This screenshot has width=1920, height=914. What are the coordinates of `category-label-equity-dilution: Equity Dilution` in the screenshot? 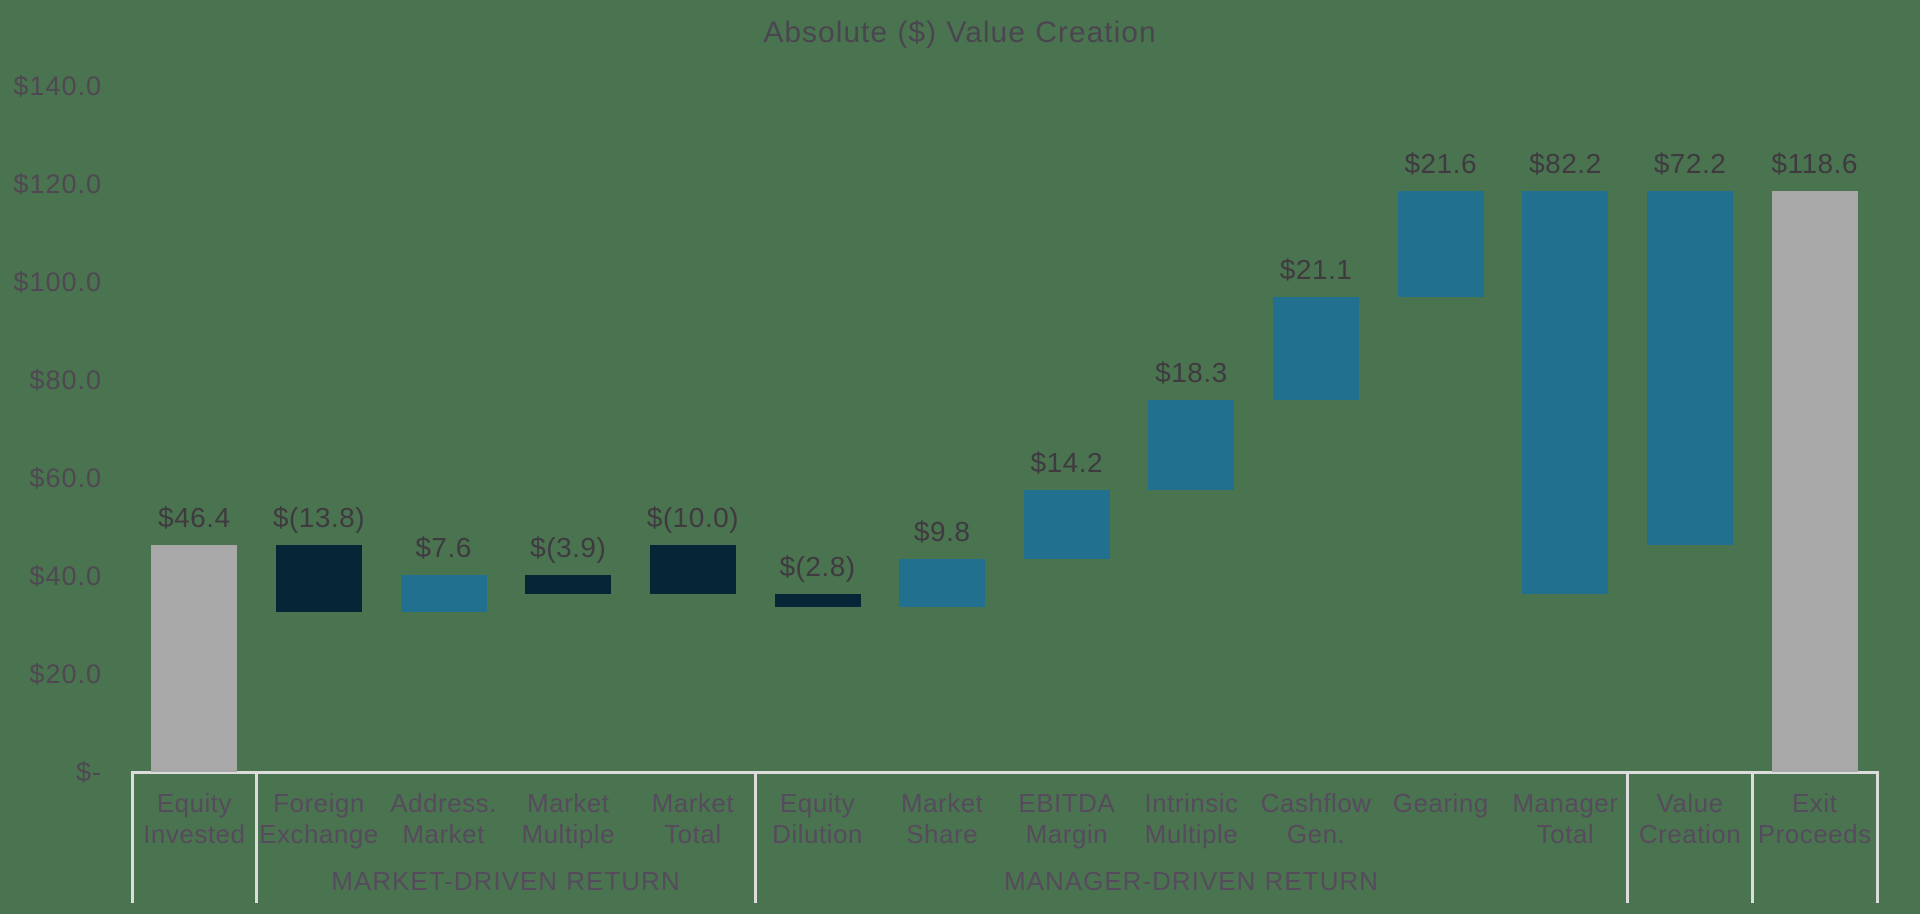 It's located at (817, 819).